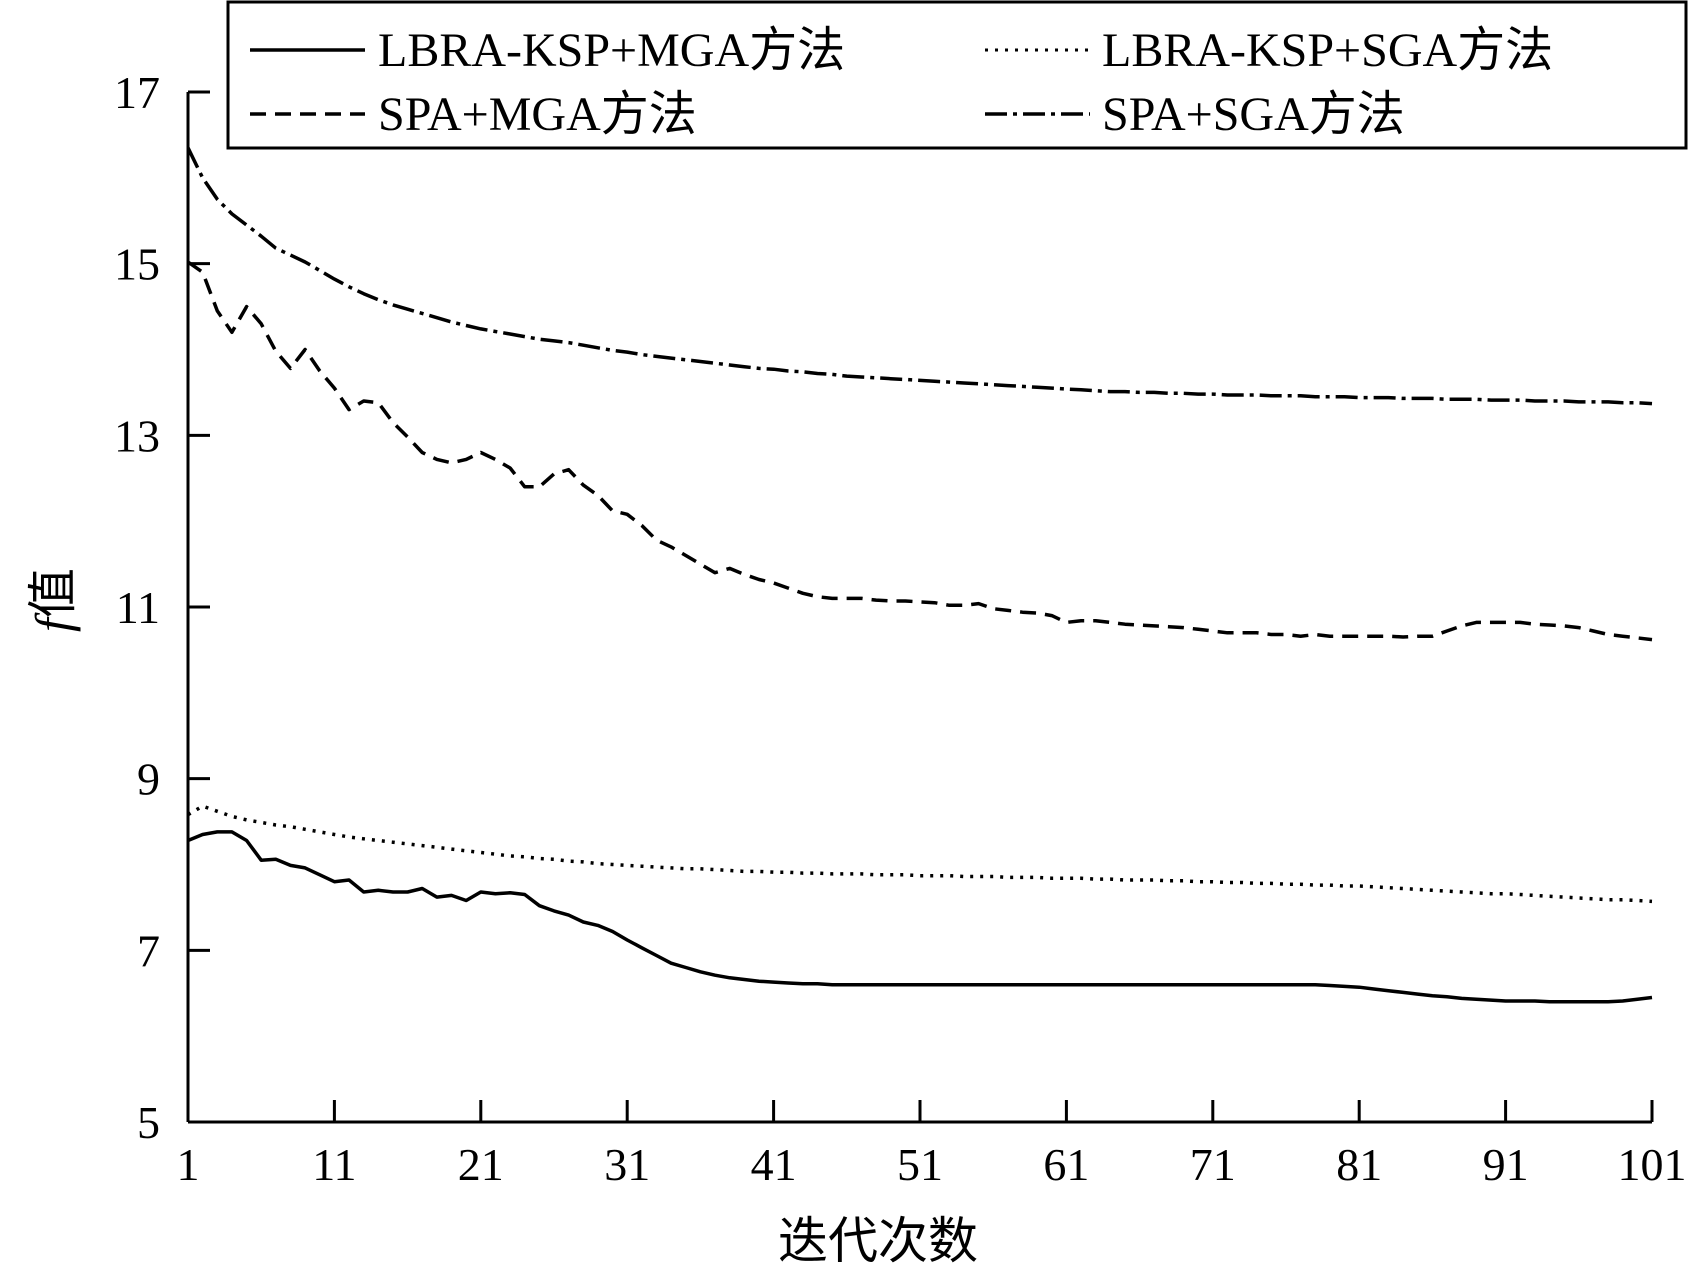 This screenshot has width=1690, height=1280. Describe the element at coordinates (53, 593) in the screenshot. I see `y-axis-title-suffix: 值` at that location.